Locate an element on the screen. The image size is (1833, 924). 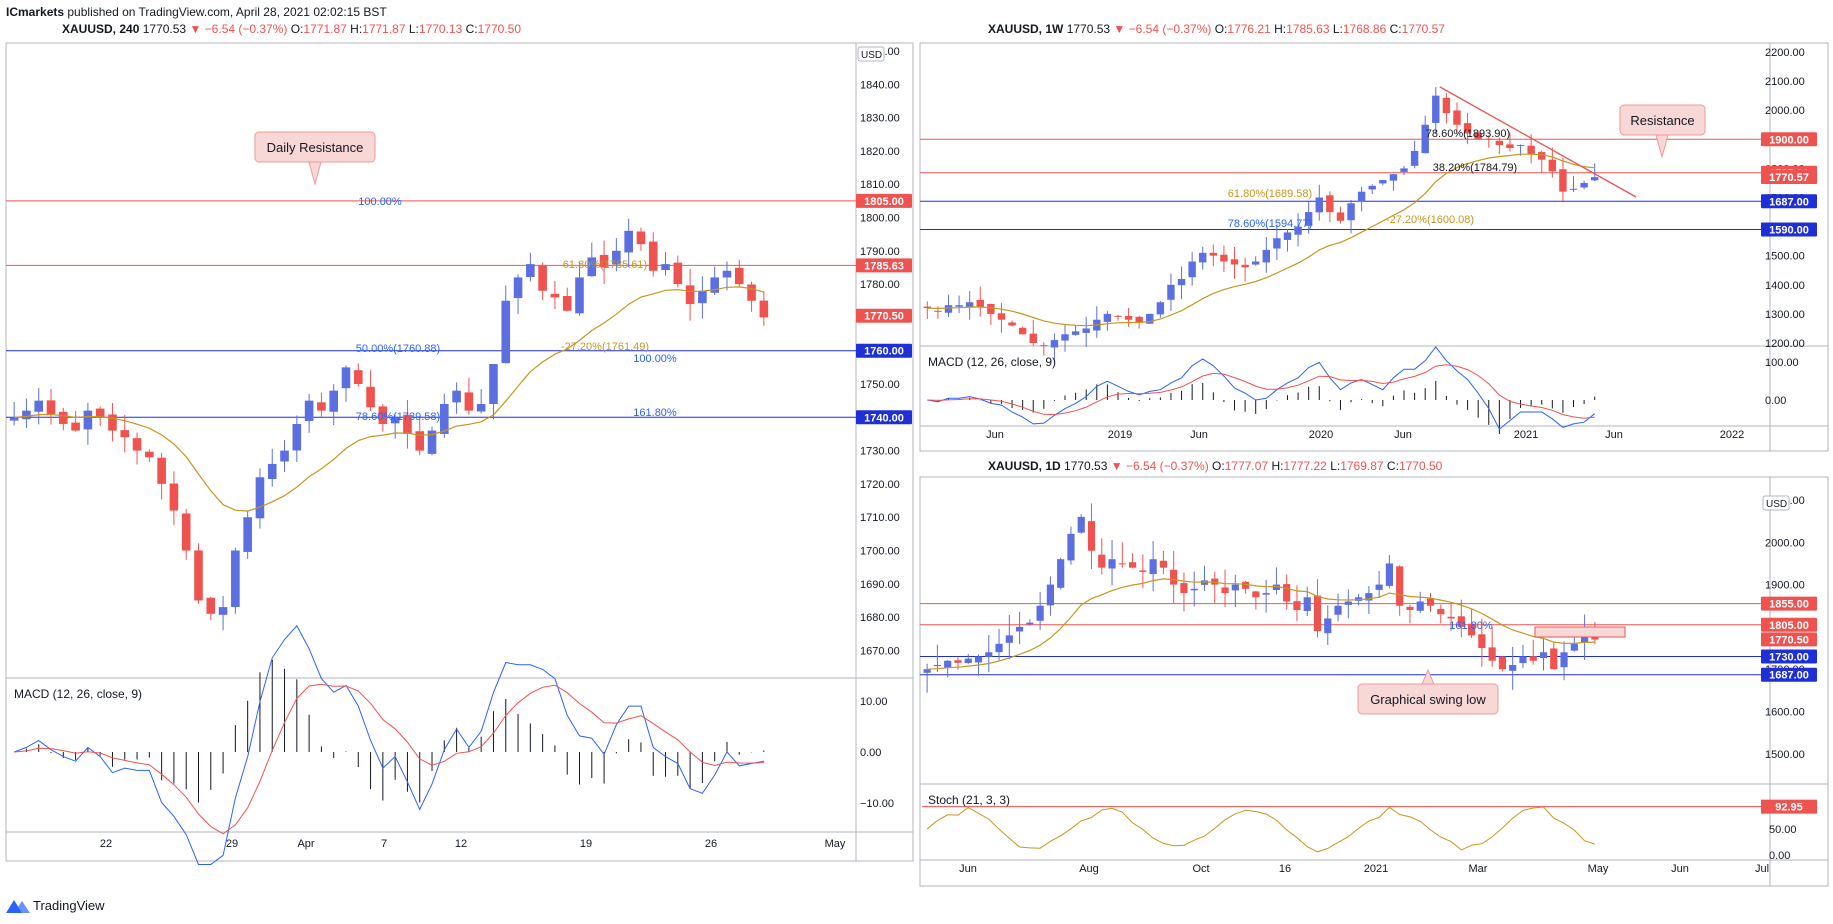
h4-xtick: Apr is located at coordinates (305, 844).